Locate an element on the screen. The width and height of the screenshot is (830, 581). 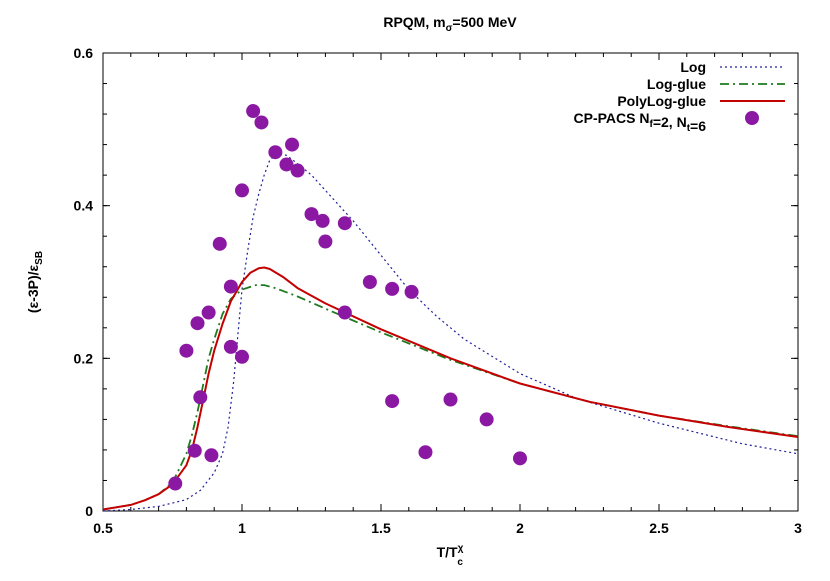
y-tick-label: 0 is located at coordinates (89, 511).